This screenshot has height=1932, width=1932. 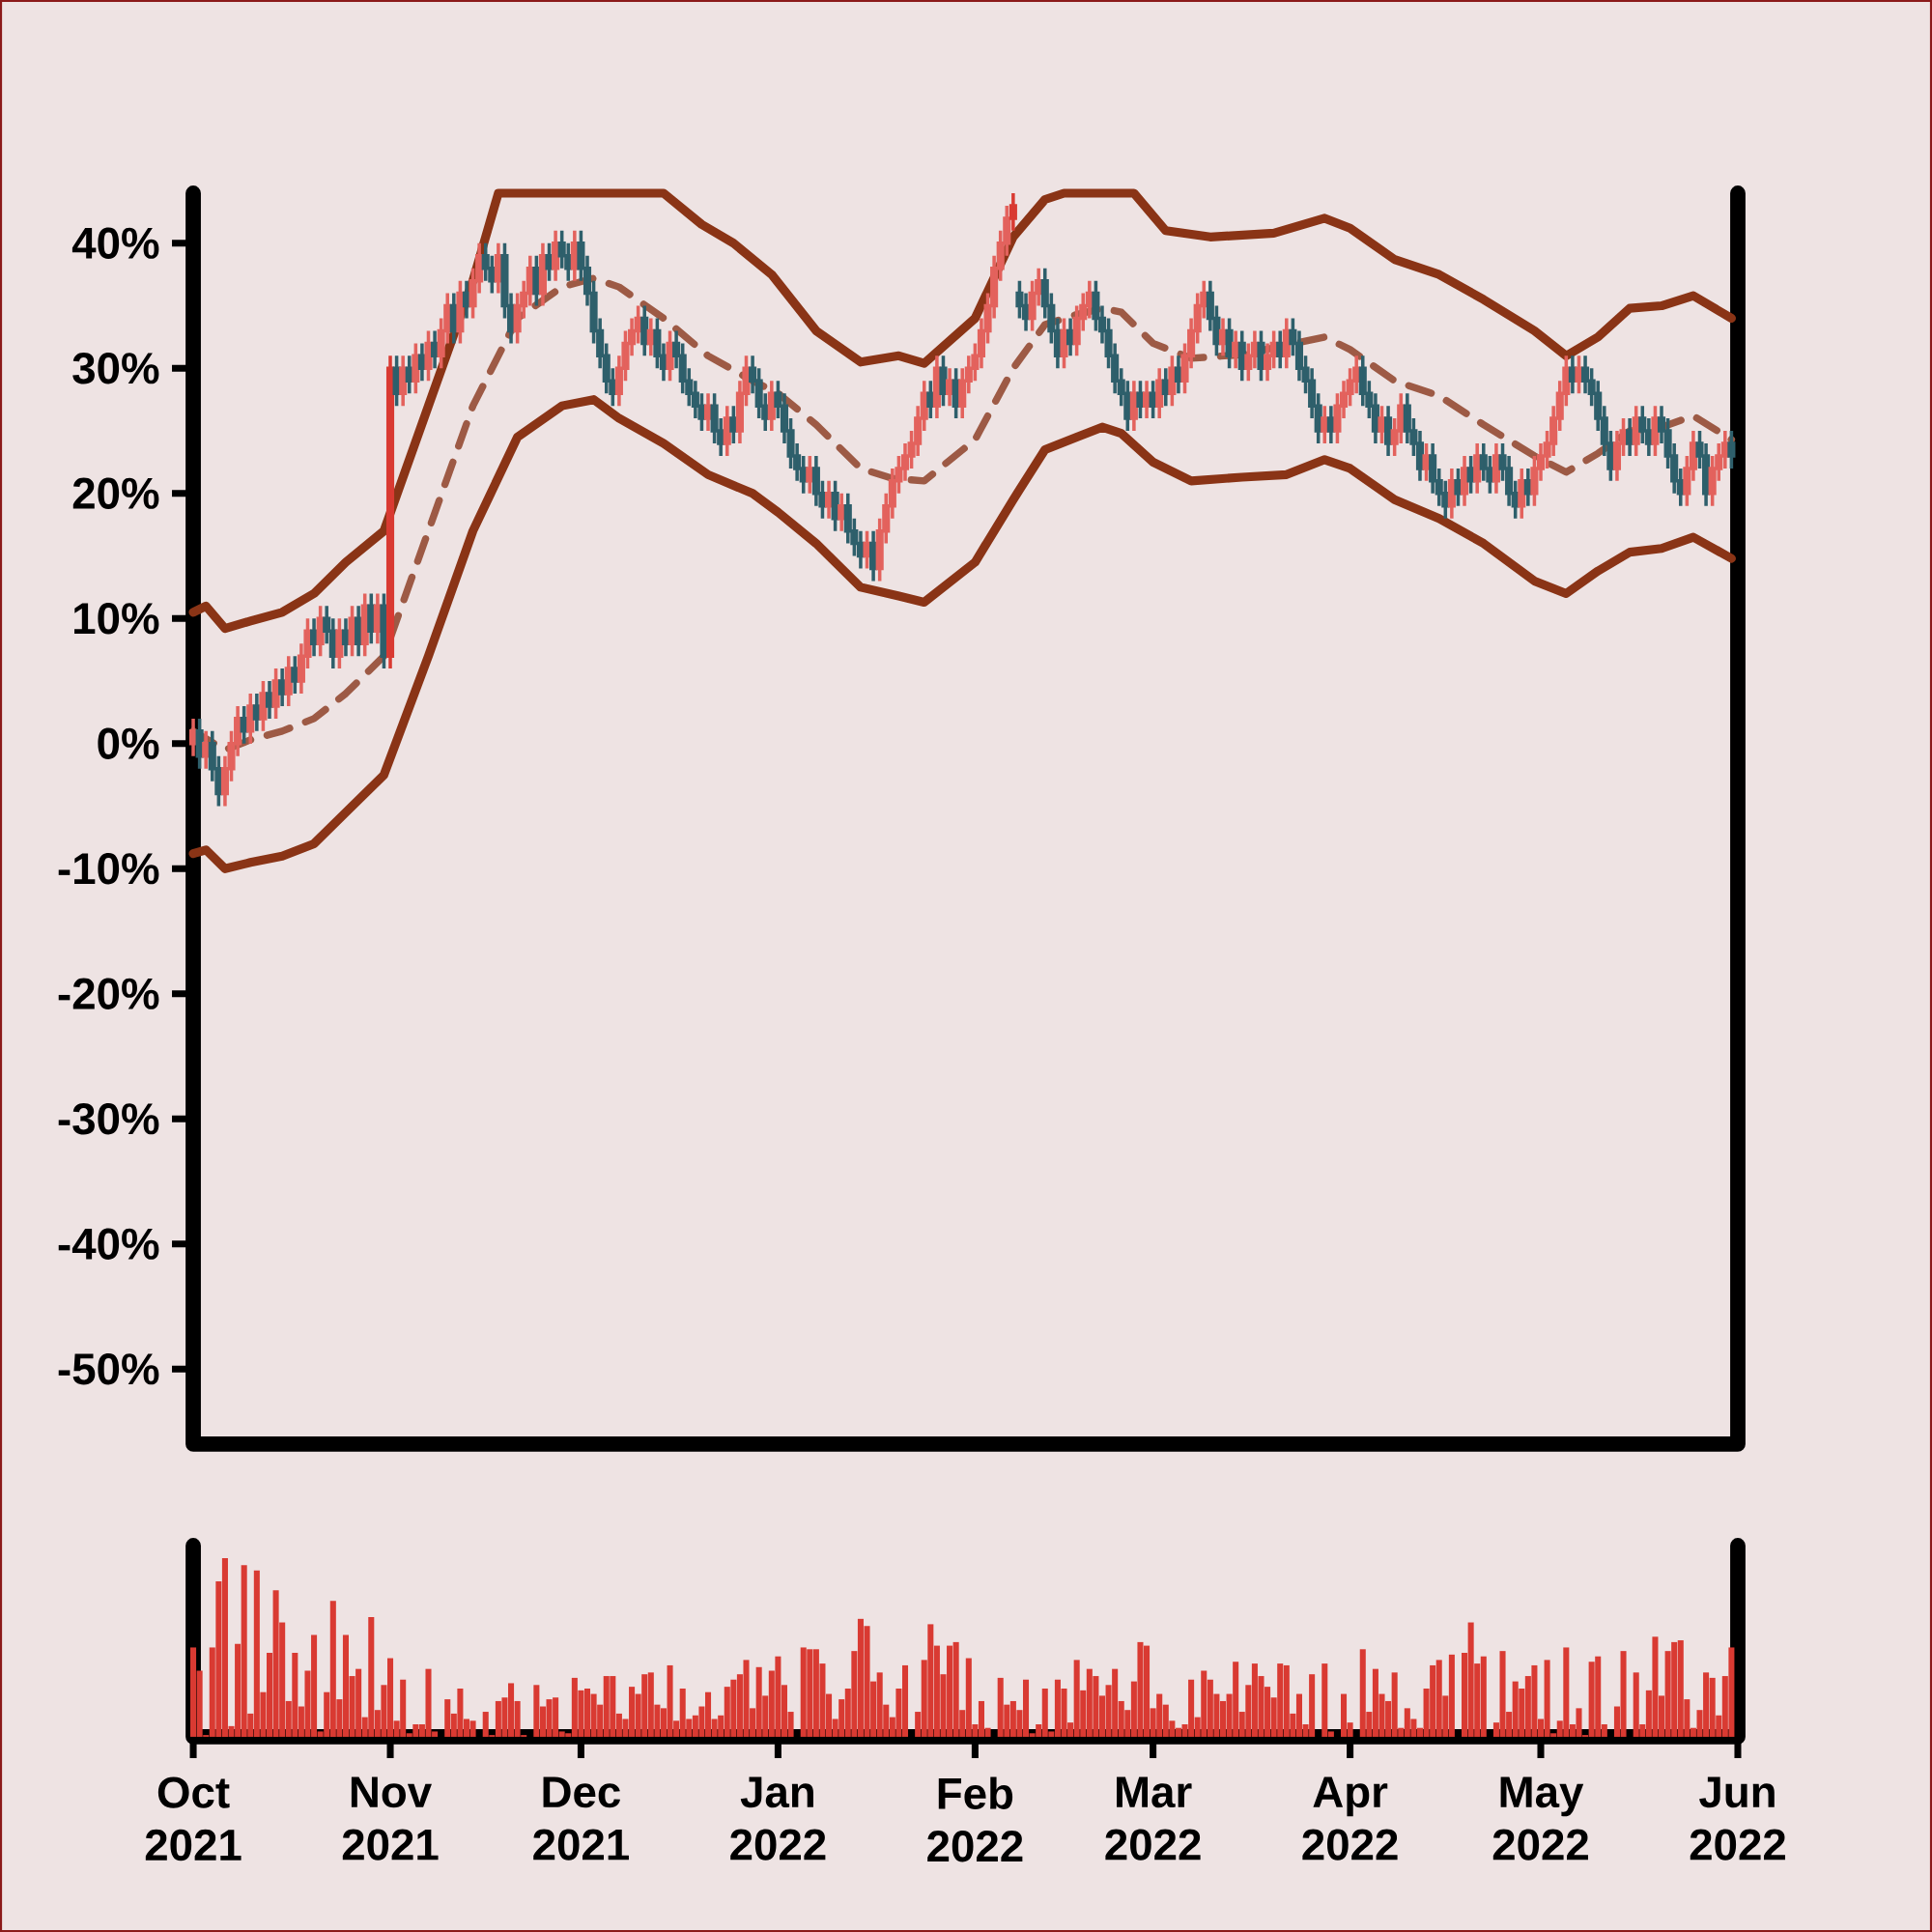 I want to click on y-tick-label: 0%, so click(x=128, y=743).